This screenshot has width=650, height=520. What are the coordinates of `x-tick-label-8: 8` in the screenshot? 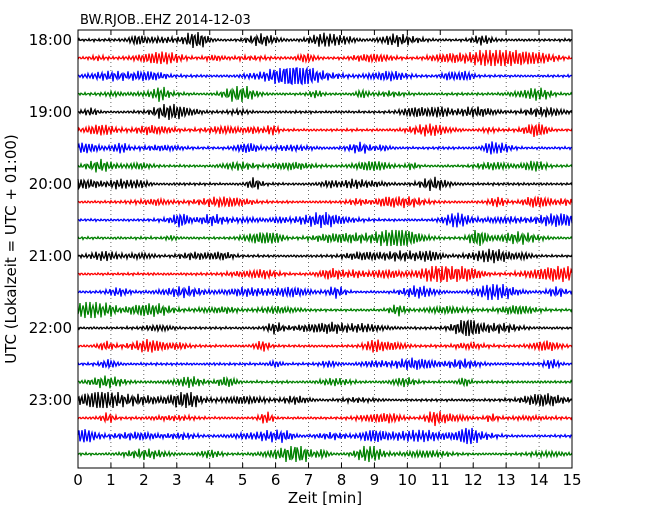 It's located at (342, 480).